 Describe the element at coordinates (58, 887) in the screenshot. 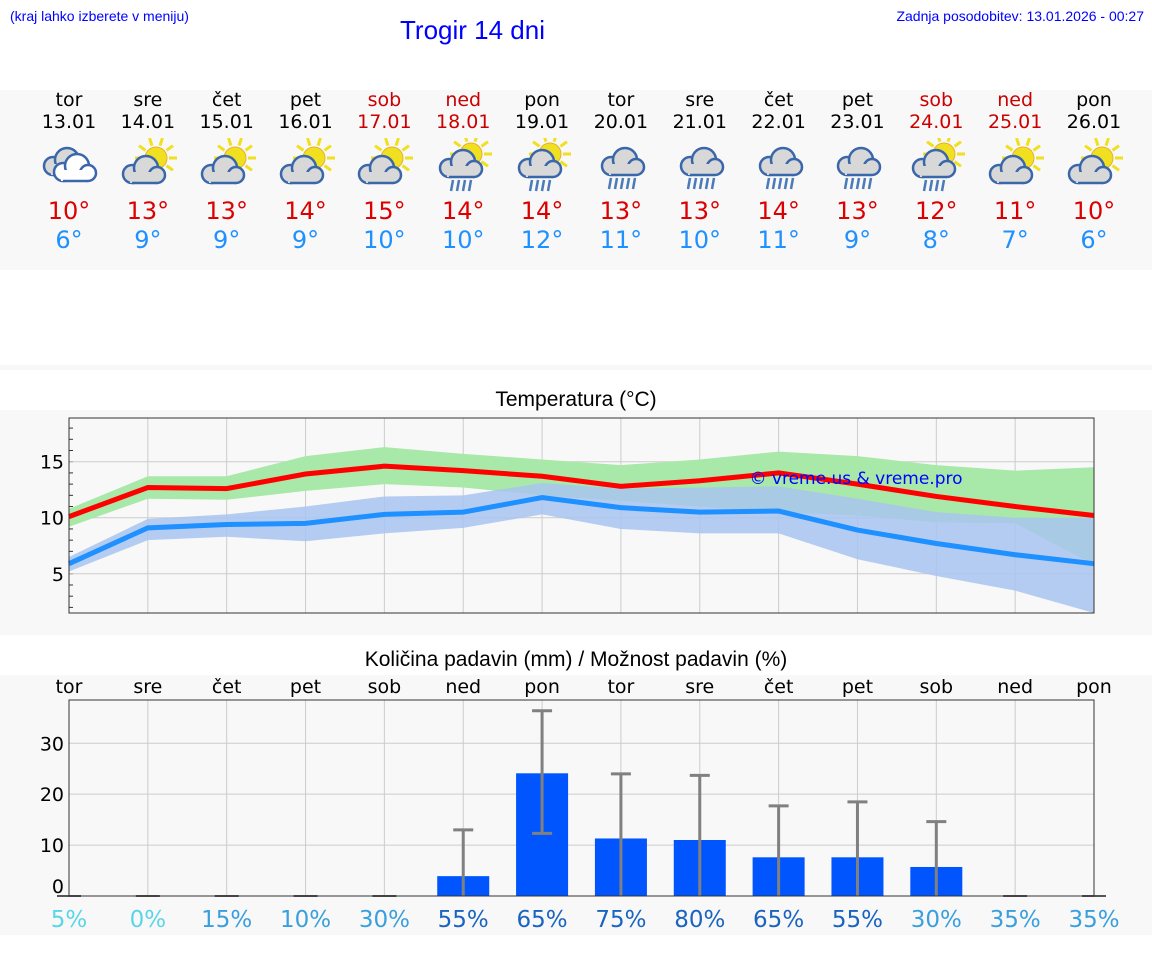

I see `y-tick-label: 0` at that location.